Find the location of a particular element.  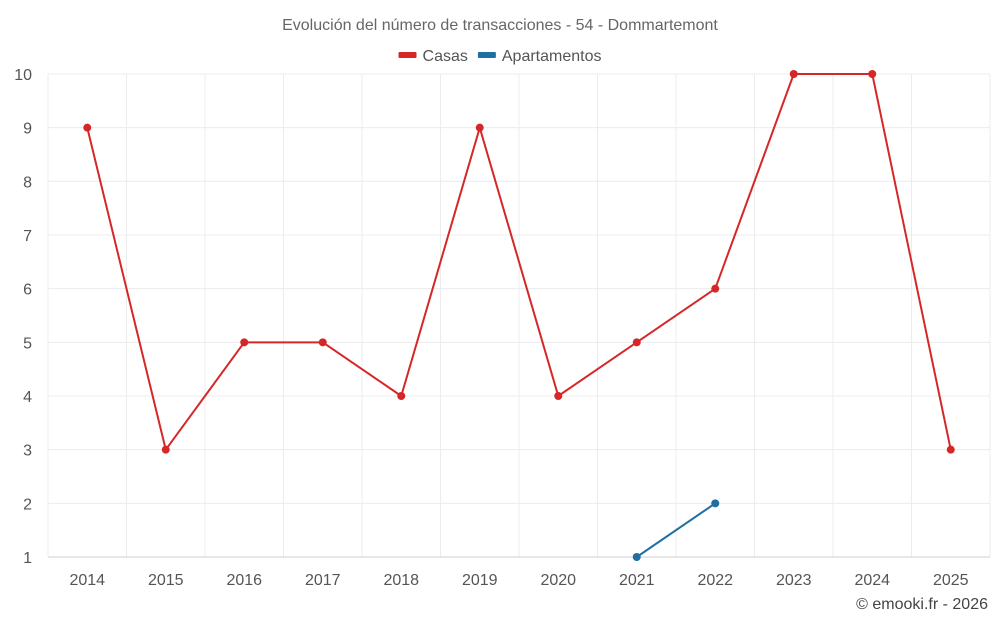

legend-item-apartamentos: Apartamentos is located at coordinates (539, 56).